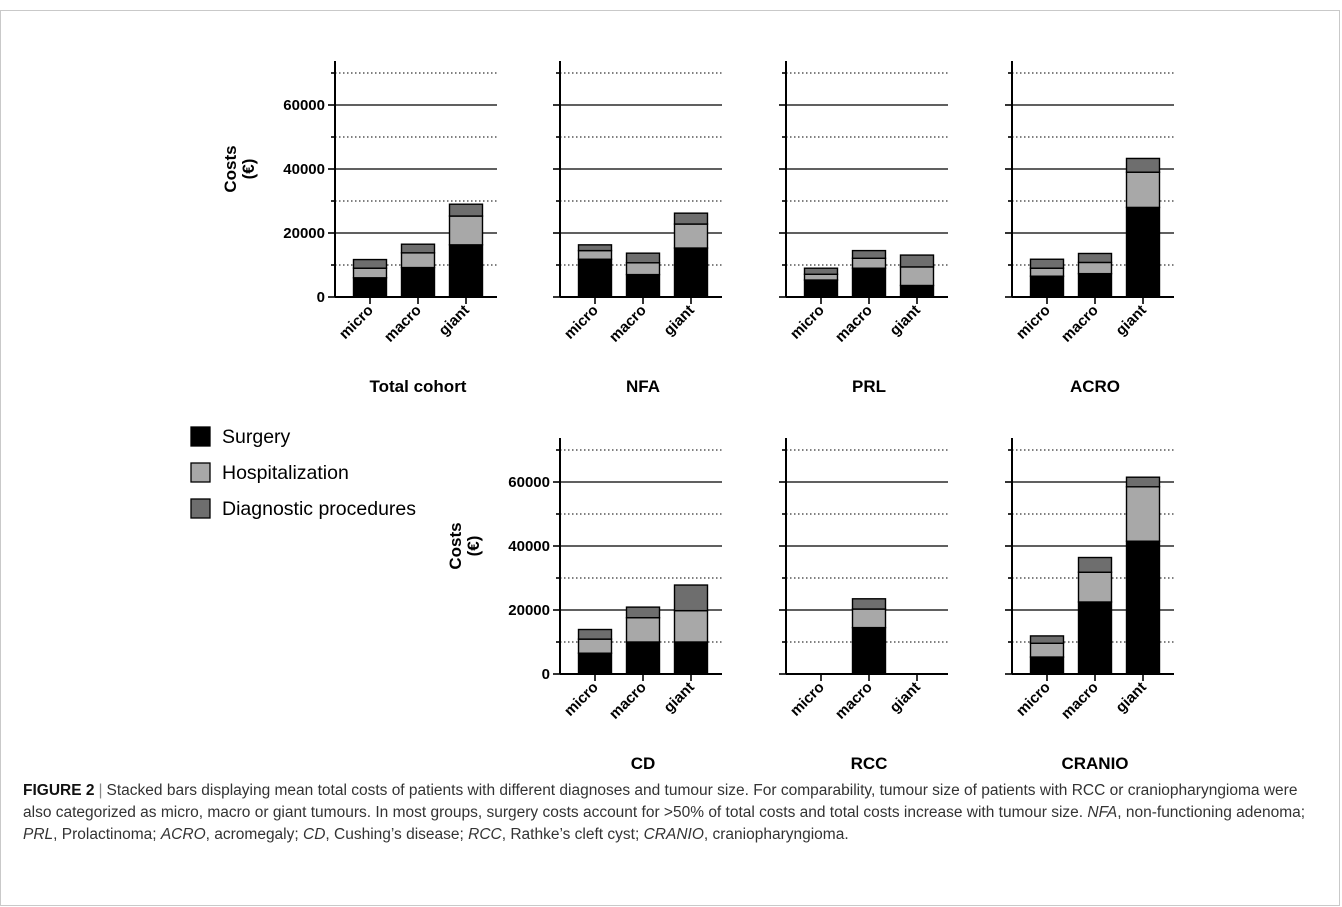 The width and height of the screenshot is (1342, 907). I want to click on legend-label: Hospitalization, so click(285, 473).